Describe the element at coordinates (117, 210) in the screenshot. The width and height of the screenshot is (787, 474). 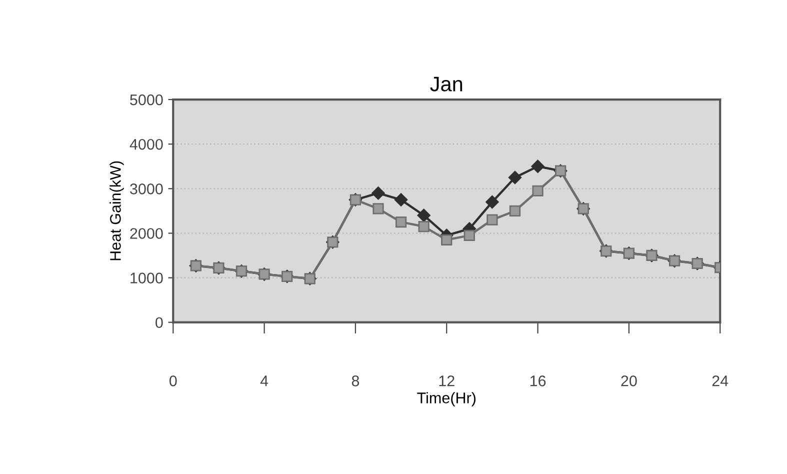
I see `y-axis-title: Heat Gain(kW)` at that location.